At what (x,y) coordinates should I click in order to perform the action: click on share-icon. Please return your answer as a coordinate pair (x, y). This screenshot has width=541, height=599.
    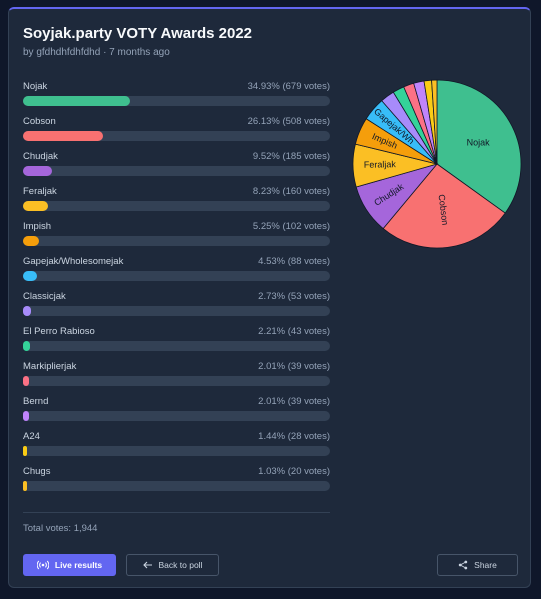
    Looking at the image, I should click on (463, 565).